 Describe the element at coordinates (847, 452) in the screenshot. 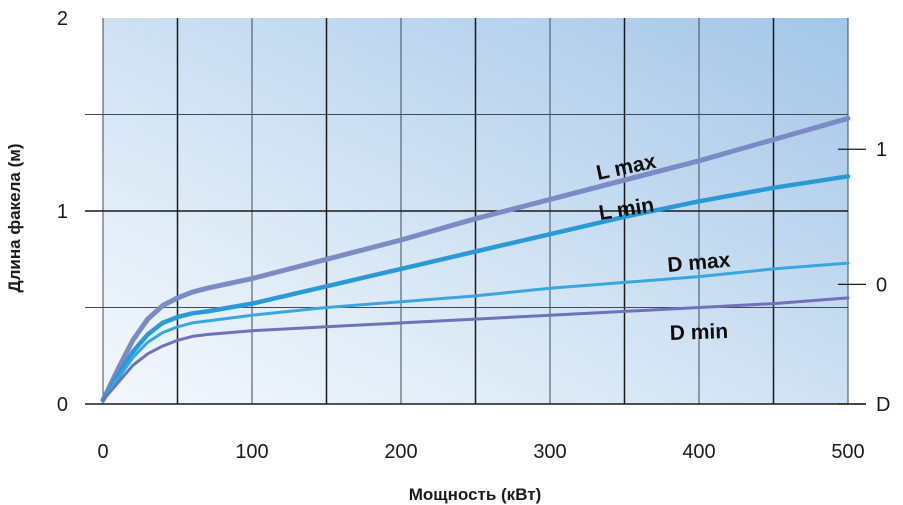

I see `x-tick-label: 500` at that location.